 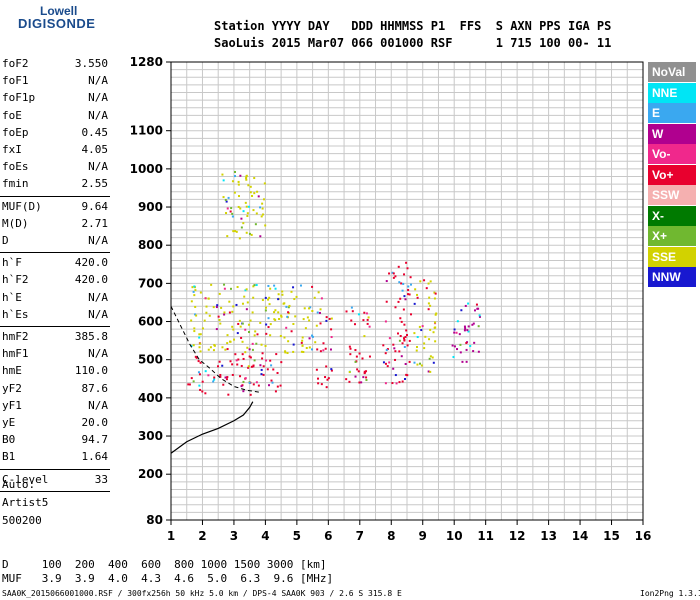 I want to click on param-row: h`F2 420.0, so click(x=55, y=281).